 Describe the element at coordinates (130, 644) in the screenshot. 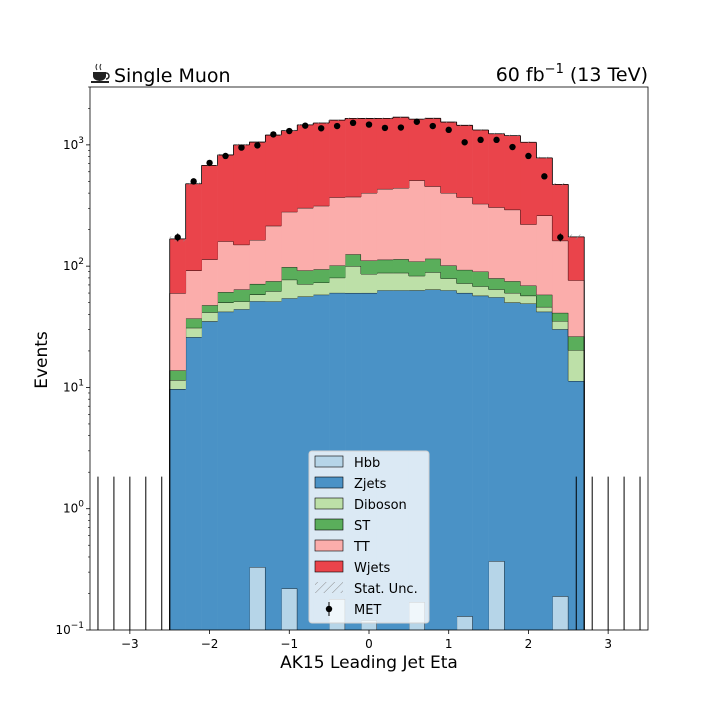

I see `x-tick-label: −3` at that location.